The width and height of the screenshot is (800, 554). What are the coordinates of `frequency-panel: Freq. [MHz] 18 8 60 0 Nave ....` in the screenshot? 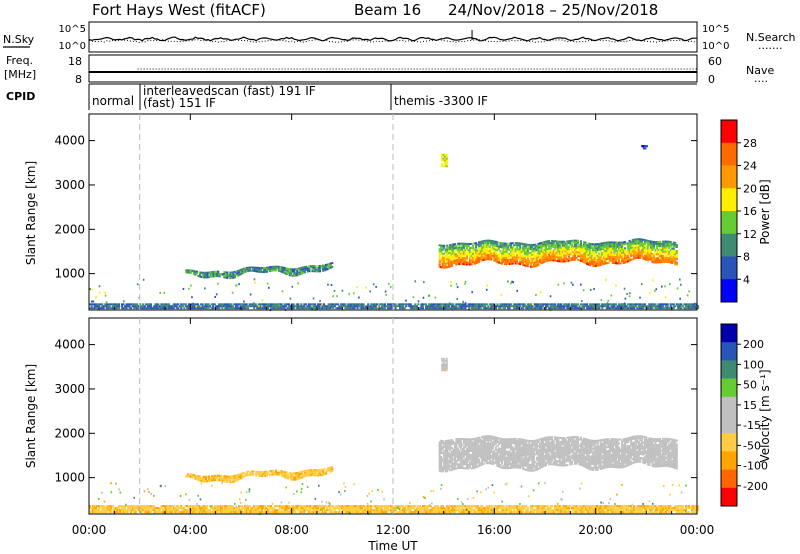 It's located at (389, 70).